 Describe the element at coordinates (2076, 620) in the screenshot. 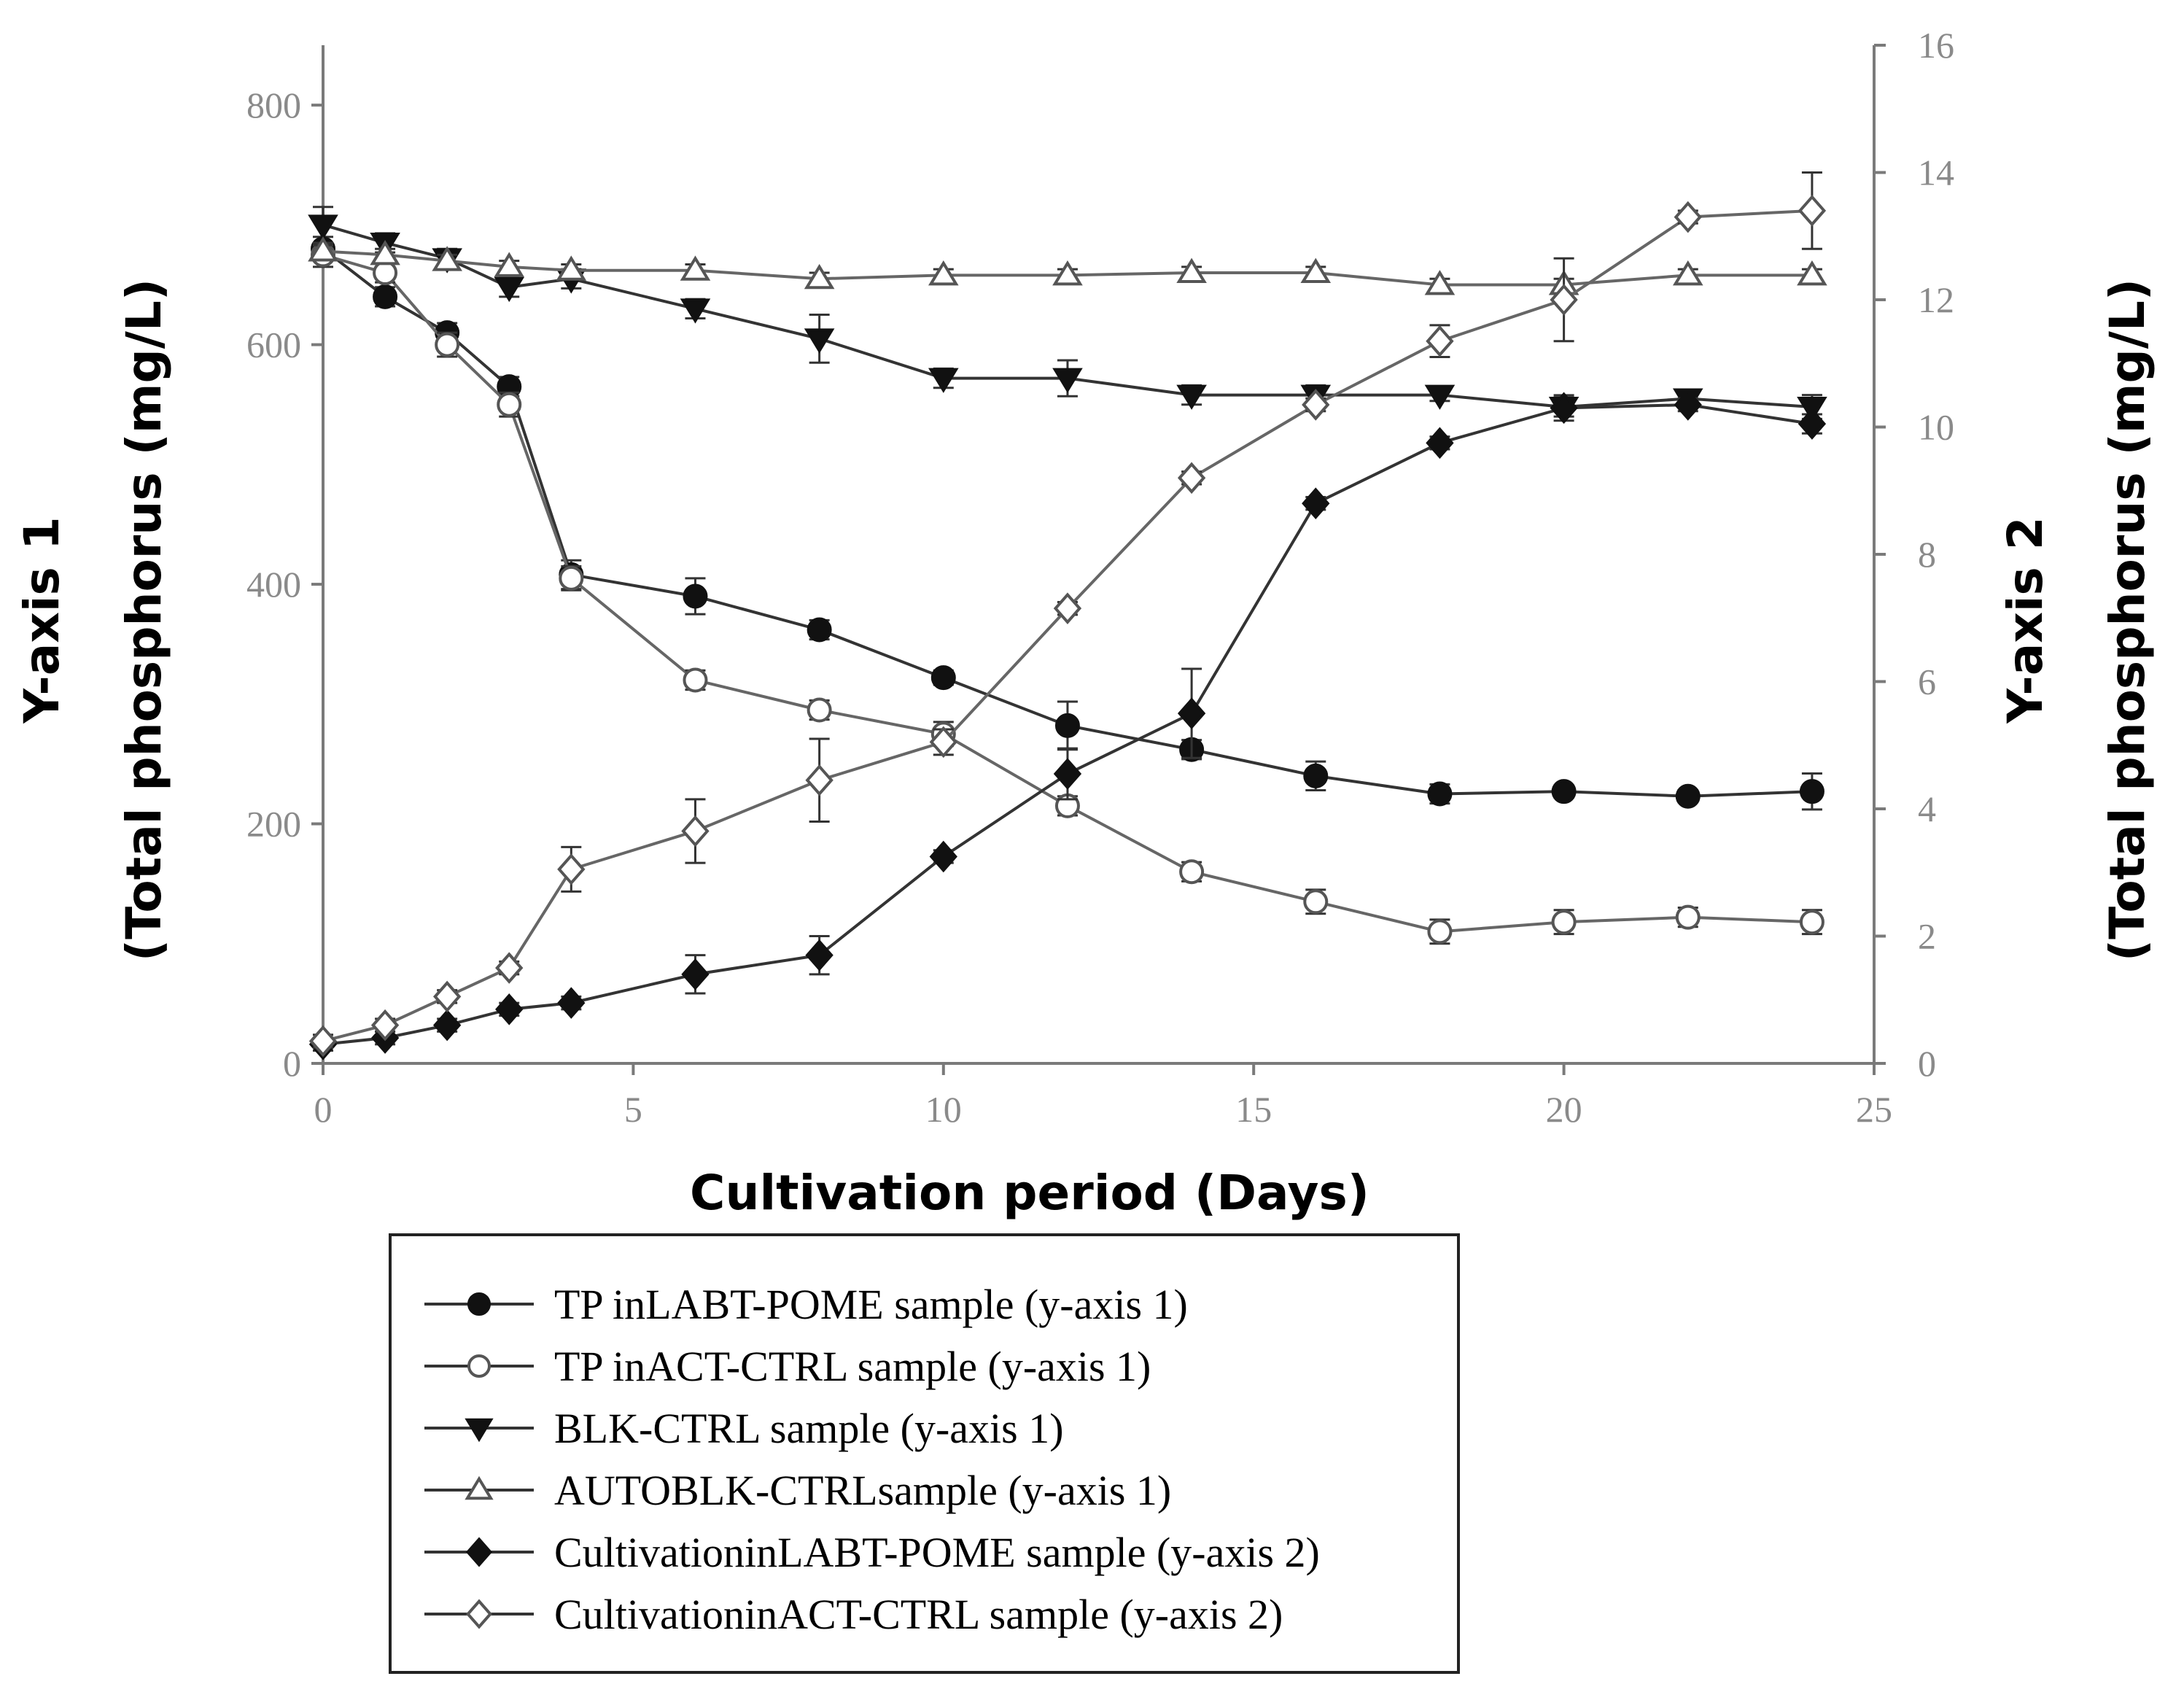

I see `y2-axis-title: Y-axis 2 (Total phosphorus (mg/L)` at that location.